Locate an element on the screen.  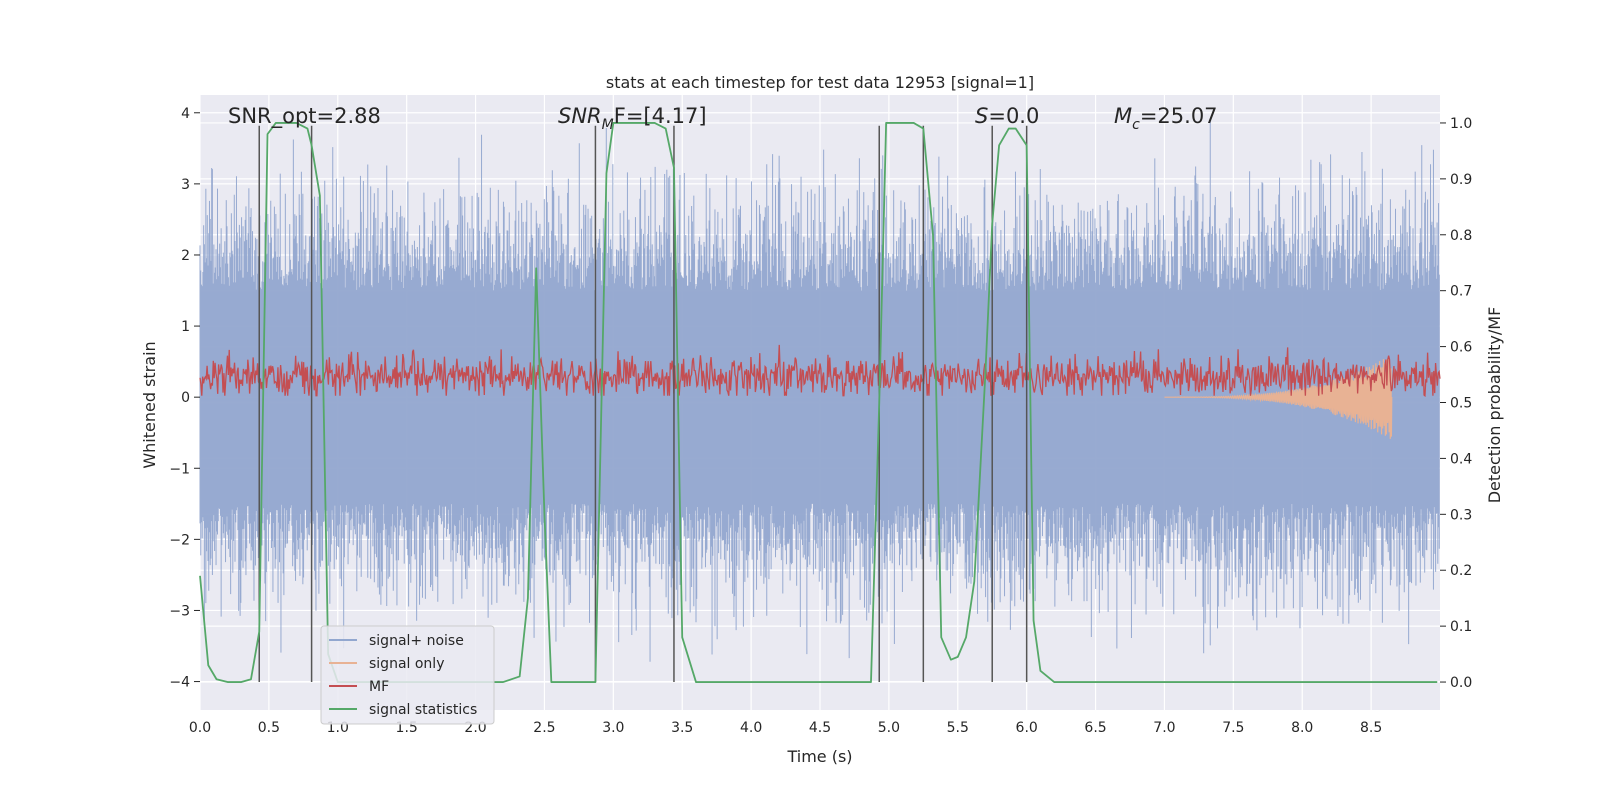
snr-mf-value: F=[4.17] is located at coordinates (660, 116).